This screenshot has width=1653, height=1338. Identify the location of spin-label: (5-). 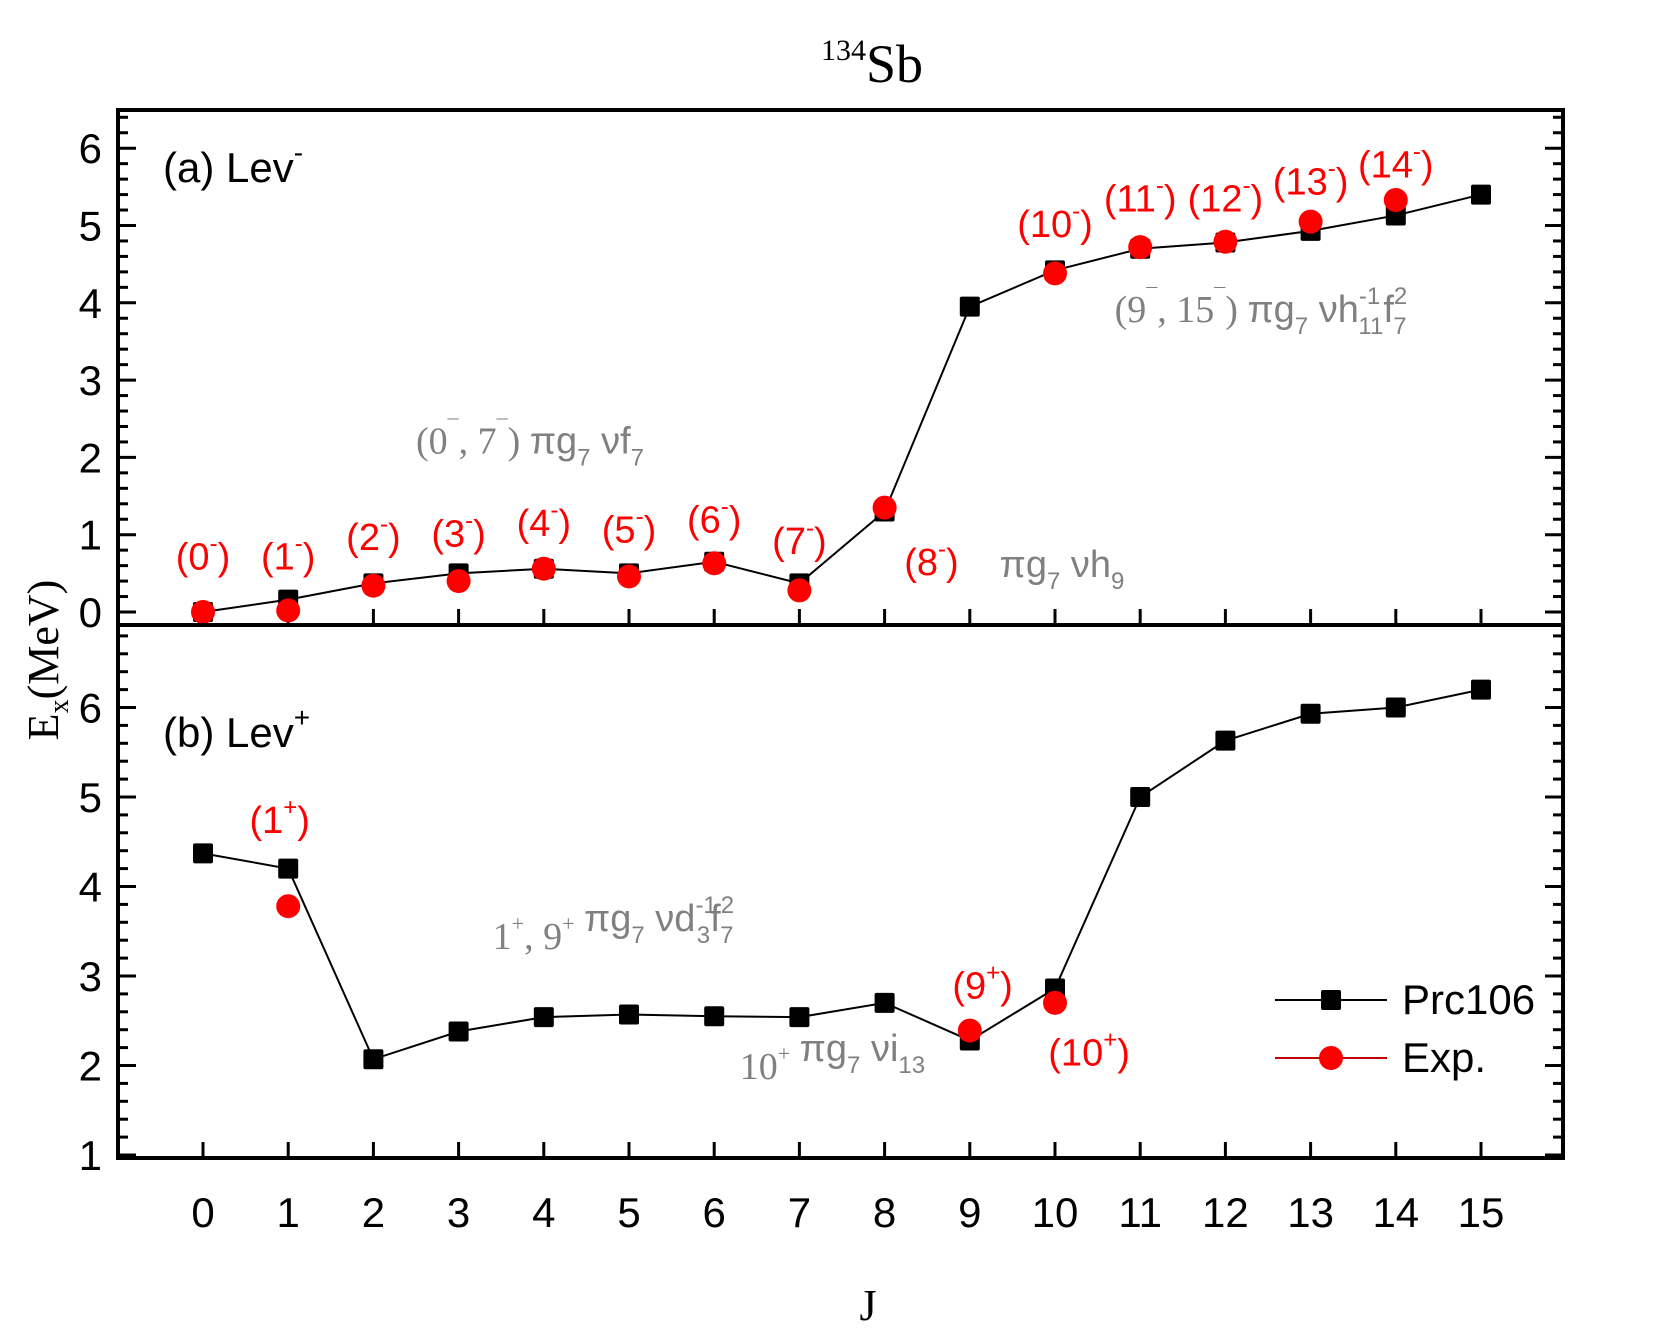
(629, 527).